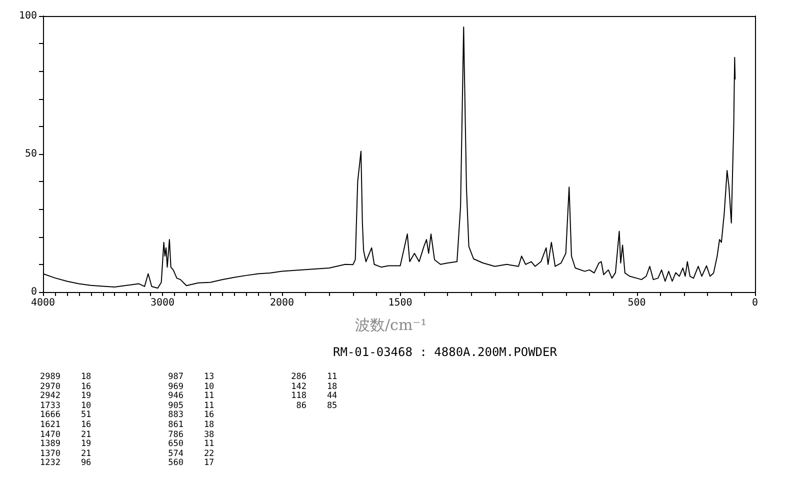 The width and height of the screenshot is (794, 482). I want to click on x-tick-label: 1500, so click(400, 303).